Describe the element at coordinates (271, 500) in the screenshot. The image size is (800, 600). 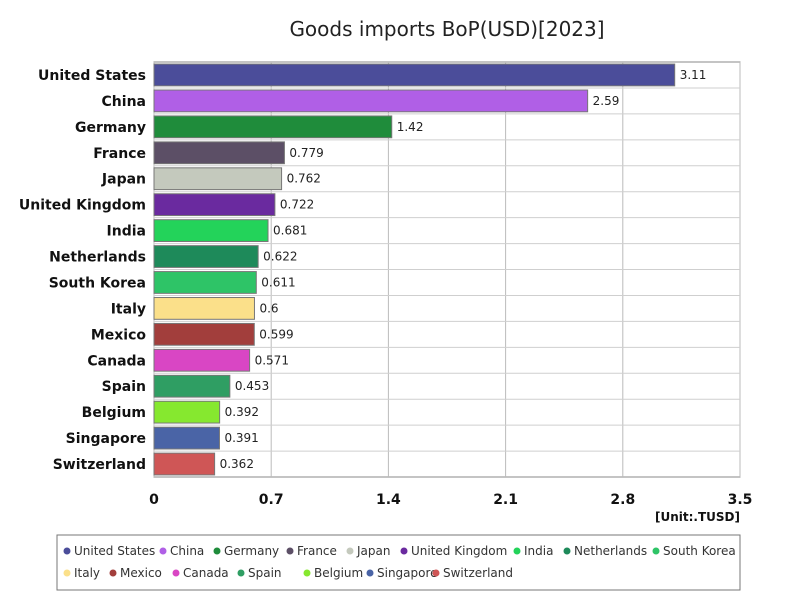
I see `x-tick-label: 0.7` at that location.